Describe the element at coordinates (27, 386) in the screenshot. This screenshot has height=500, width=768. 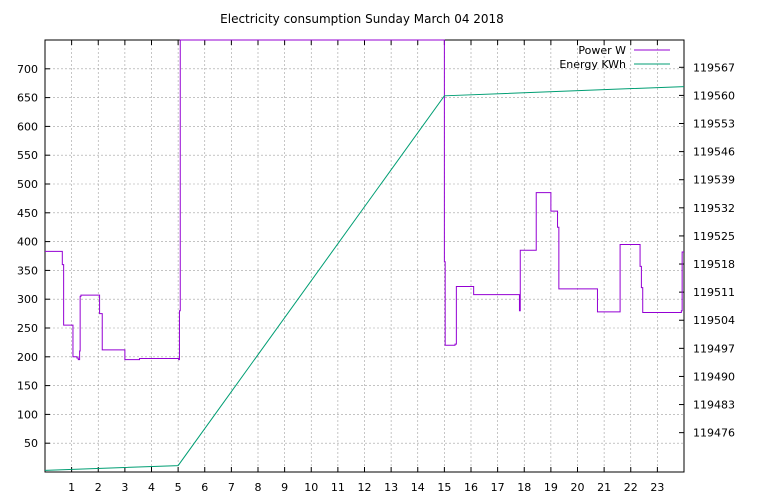
I see `y-tick-label: 150` at that location.